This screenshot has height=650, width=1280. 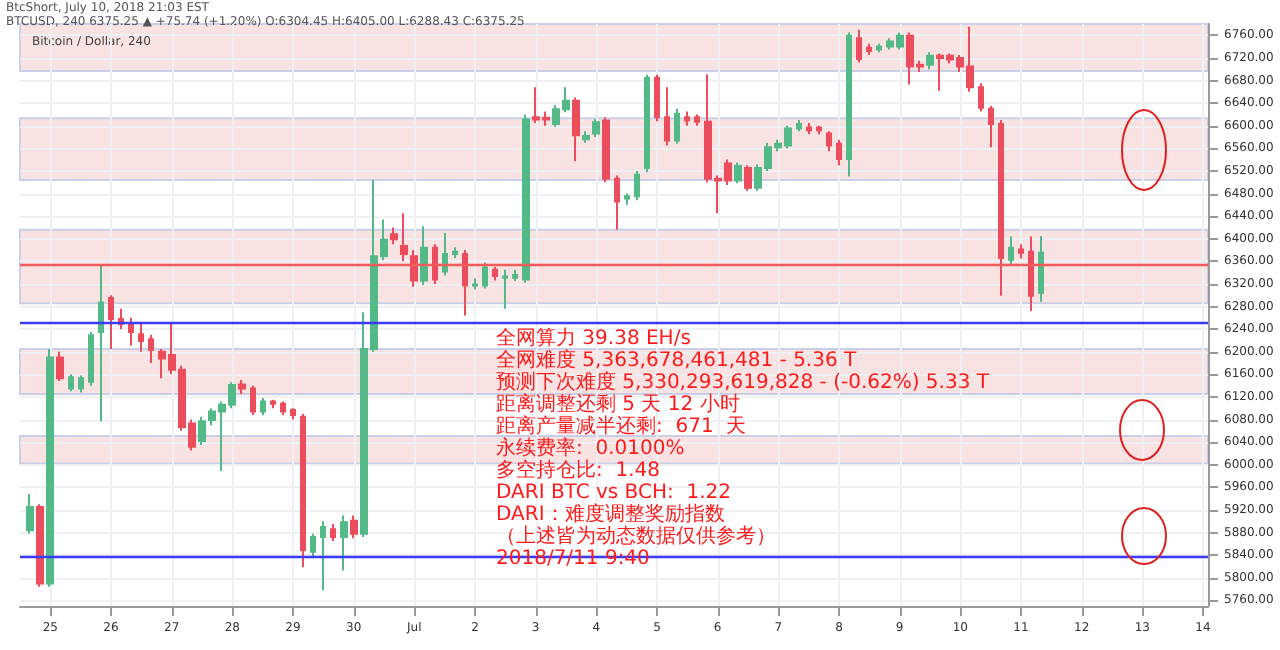 I want to click on annotation: 全网难度 5,363,678,461,481 - 5.36 T, so click(x=677, y=360).